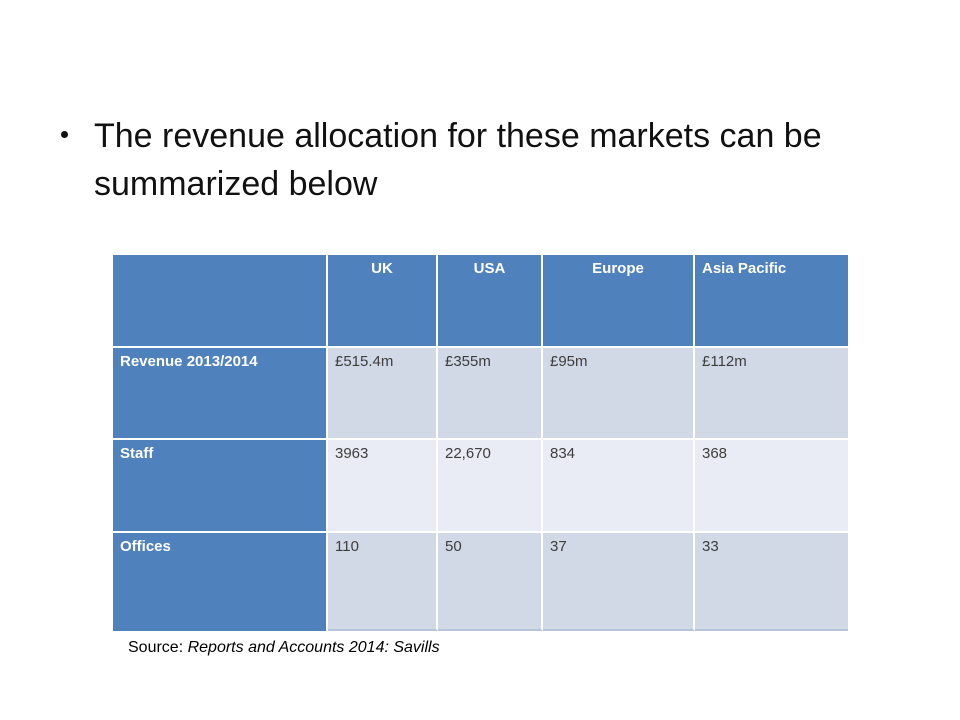  Describe the element at coordinates (383, 394) in the screenshot. I see `cell-revenue-uk: £515.4m` at that location.